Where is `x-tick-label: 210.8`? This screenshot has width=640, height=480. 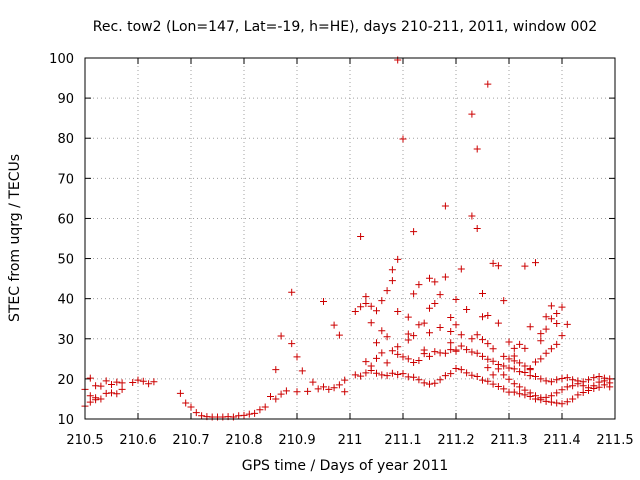 x-tick-label: 210.8 is located at coordinates (243, 440).